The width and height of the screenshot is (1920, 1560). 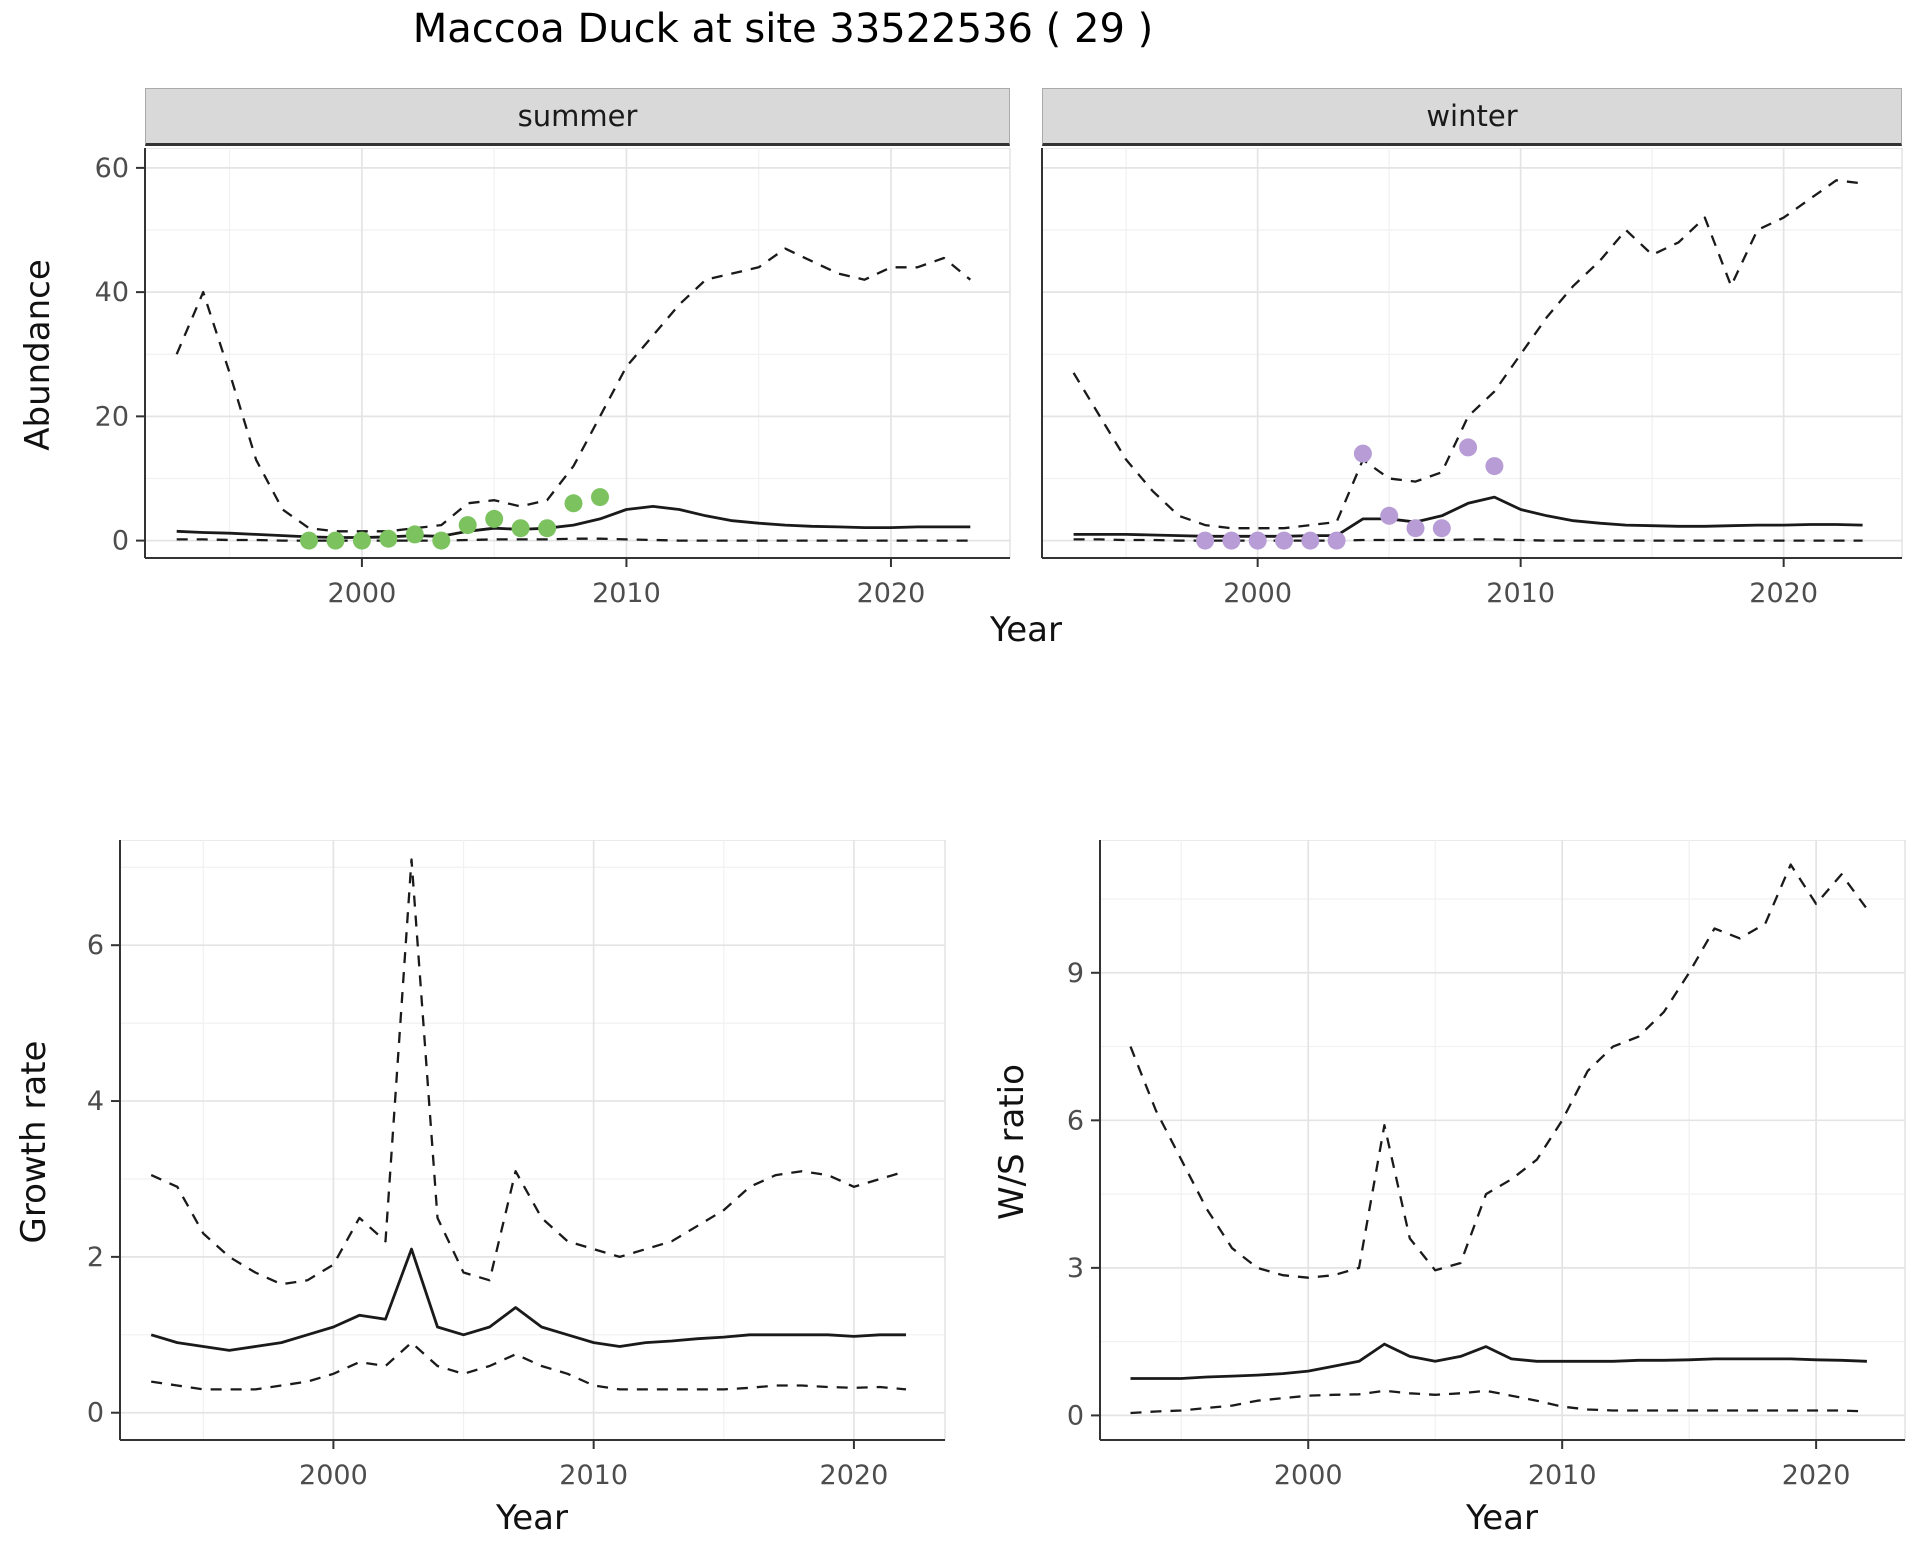 I want to click on figure-title: Maccoa Duck at site 33522536 ( 29 ), so click(x=783, y=29).